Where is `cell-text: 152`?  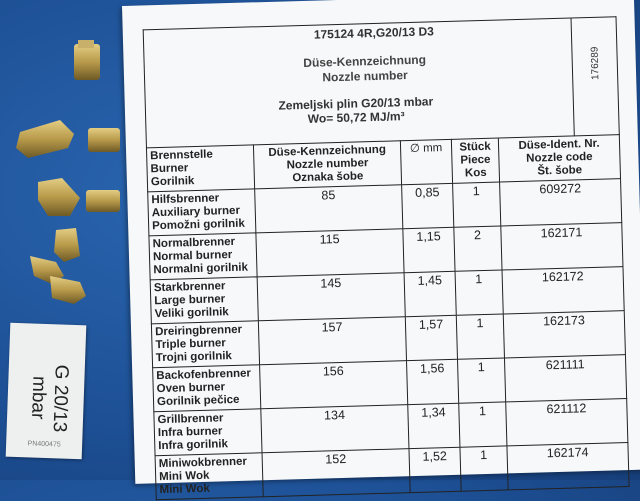
cell-text: 152 is located at coordinates (336, 472).